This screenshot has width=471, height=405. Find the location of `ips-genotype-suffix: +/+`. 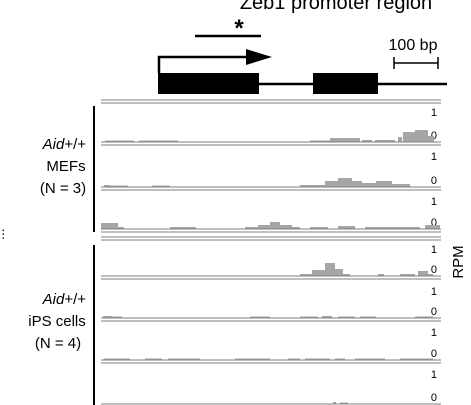

ips-genotype-suffix: +/+ is located at coordinates (75, 299).